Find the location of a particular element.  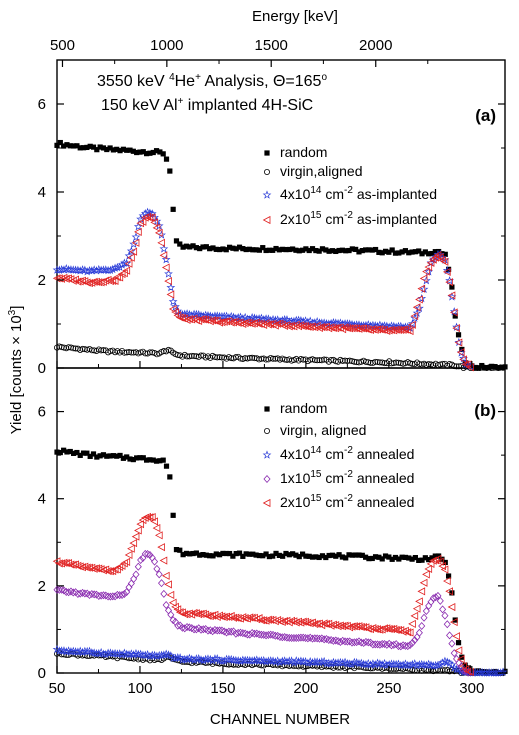

legend-b-4e14: 4x1014 cm-2 annealed is located at coordinates (347, 453).